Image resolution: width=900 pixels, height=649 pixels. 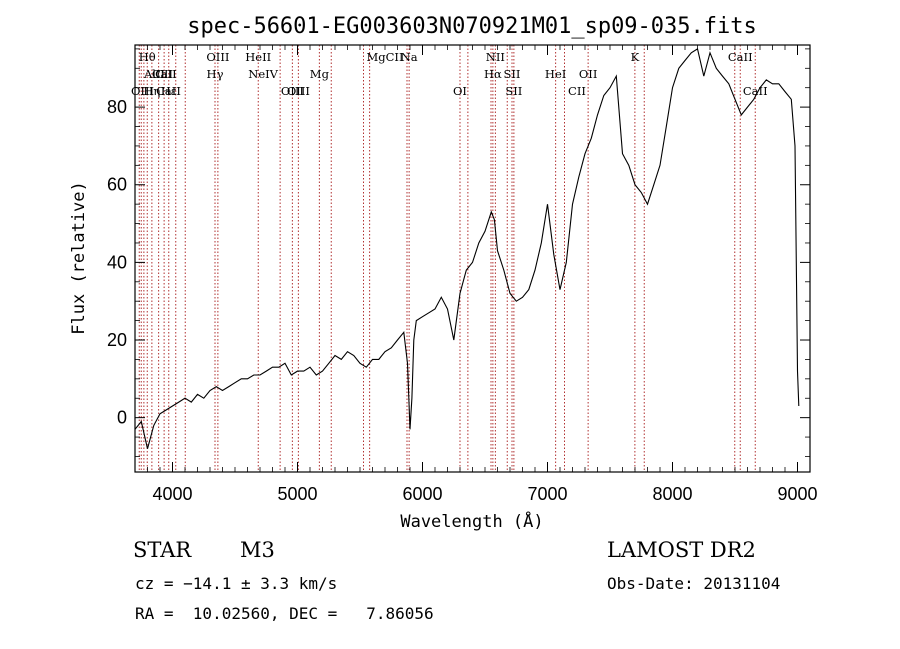 I want to click on line-label: NeIV, so click(x=263, y=74).